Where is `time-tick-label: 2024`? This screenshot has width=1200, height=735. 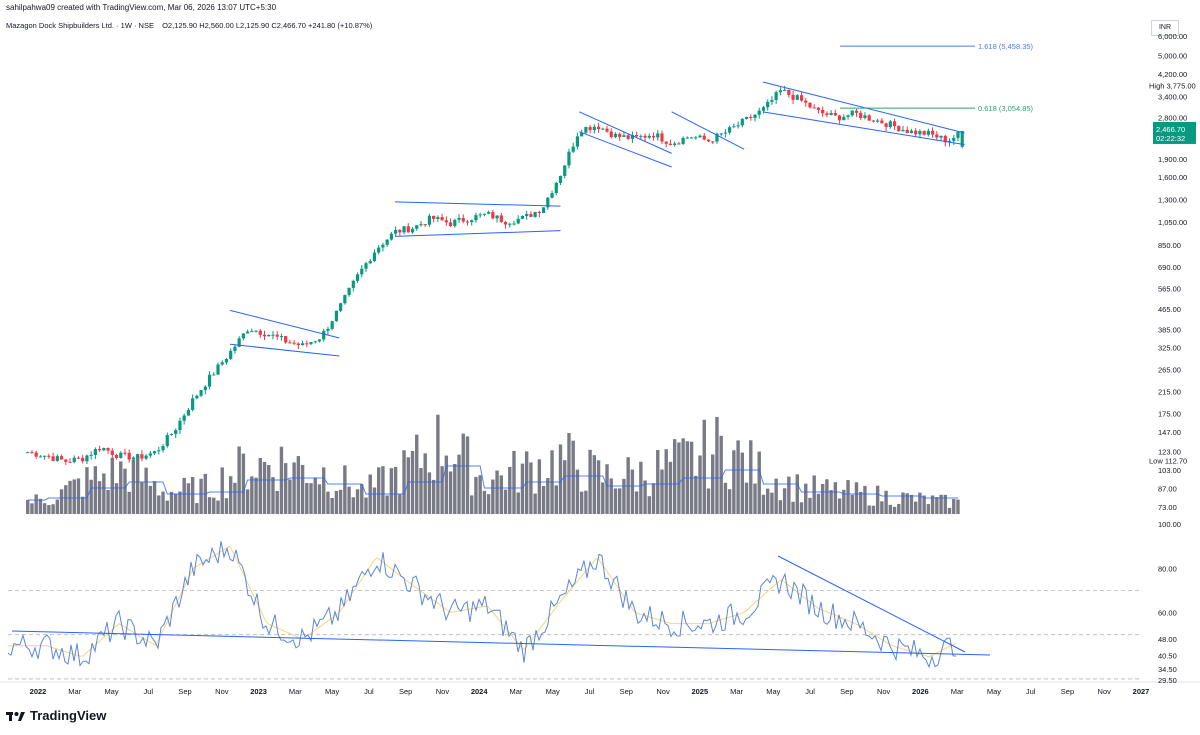
time-tick-label: 2024 is located at coordinates (480, 691).